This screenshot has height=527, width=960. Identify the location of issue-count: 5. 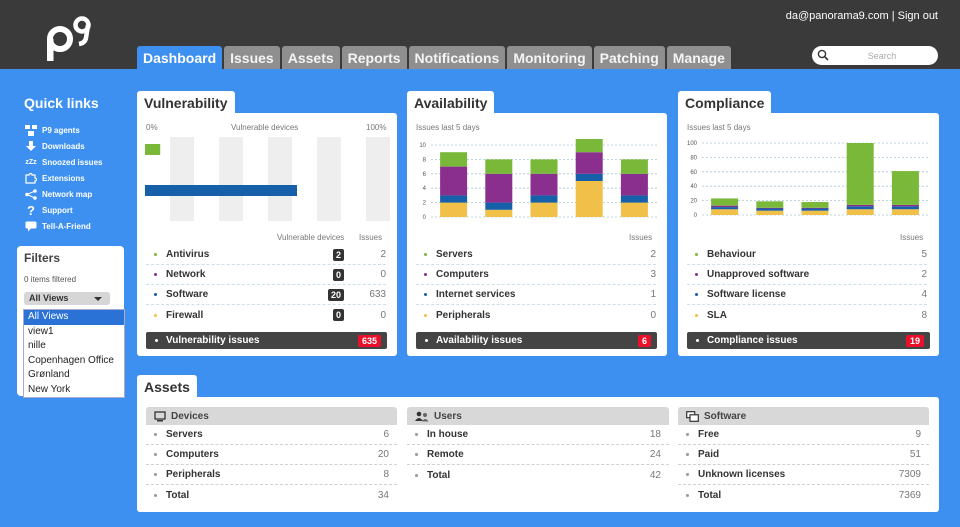
(924, 254).